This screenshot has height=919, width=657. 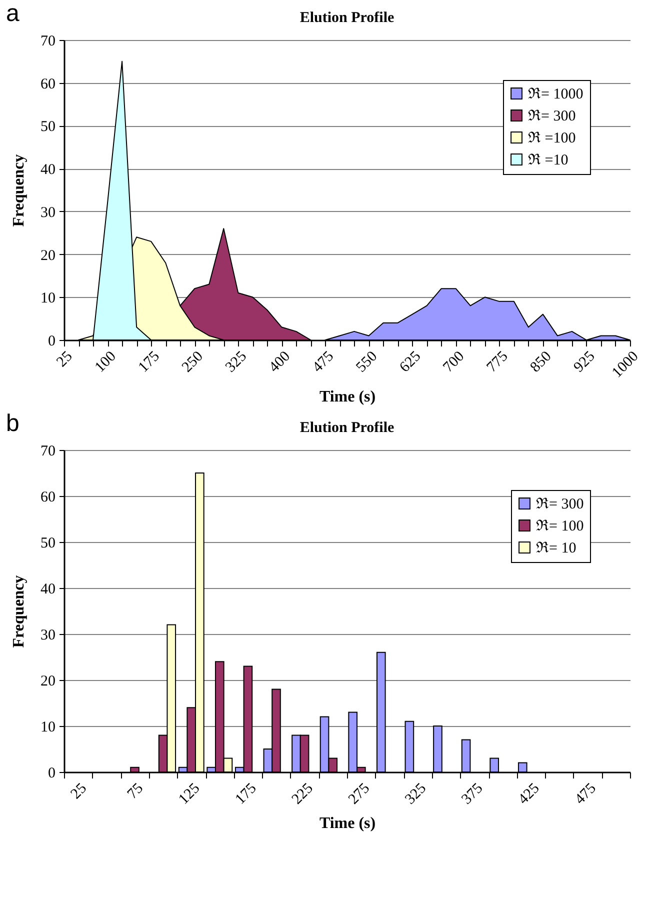 I want to click on x-tick-label: 100, so click(x=106, y=362).